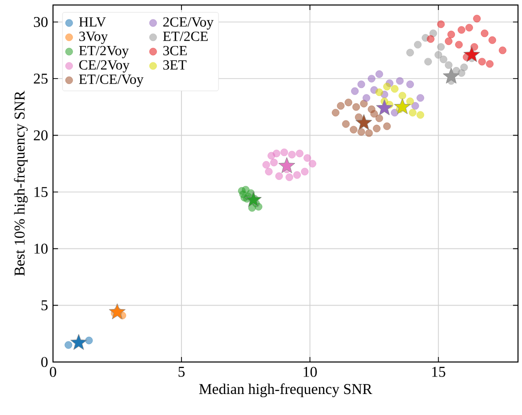 This screenshot has width=522, height=415. What do you see at coordinates (104, 66) in the screenshot?
I see `legend-label: CE/2Voy` at bounding box center [104, 66].